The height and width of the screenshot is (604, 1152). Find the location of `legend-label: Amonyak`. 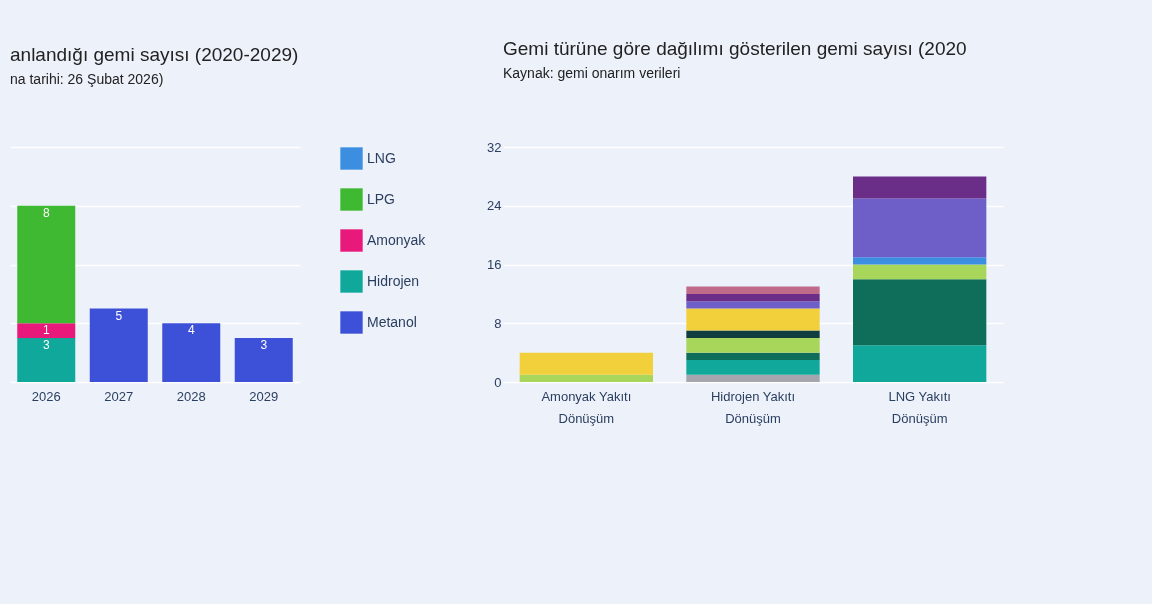

legend-label: Amonyak is located at coordinates (397, 239).